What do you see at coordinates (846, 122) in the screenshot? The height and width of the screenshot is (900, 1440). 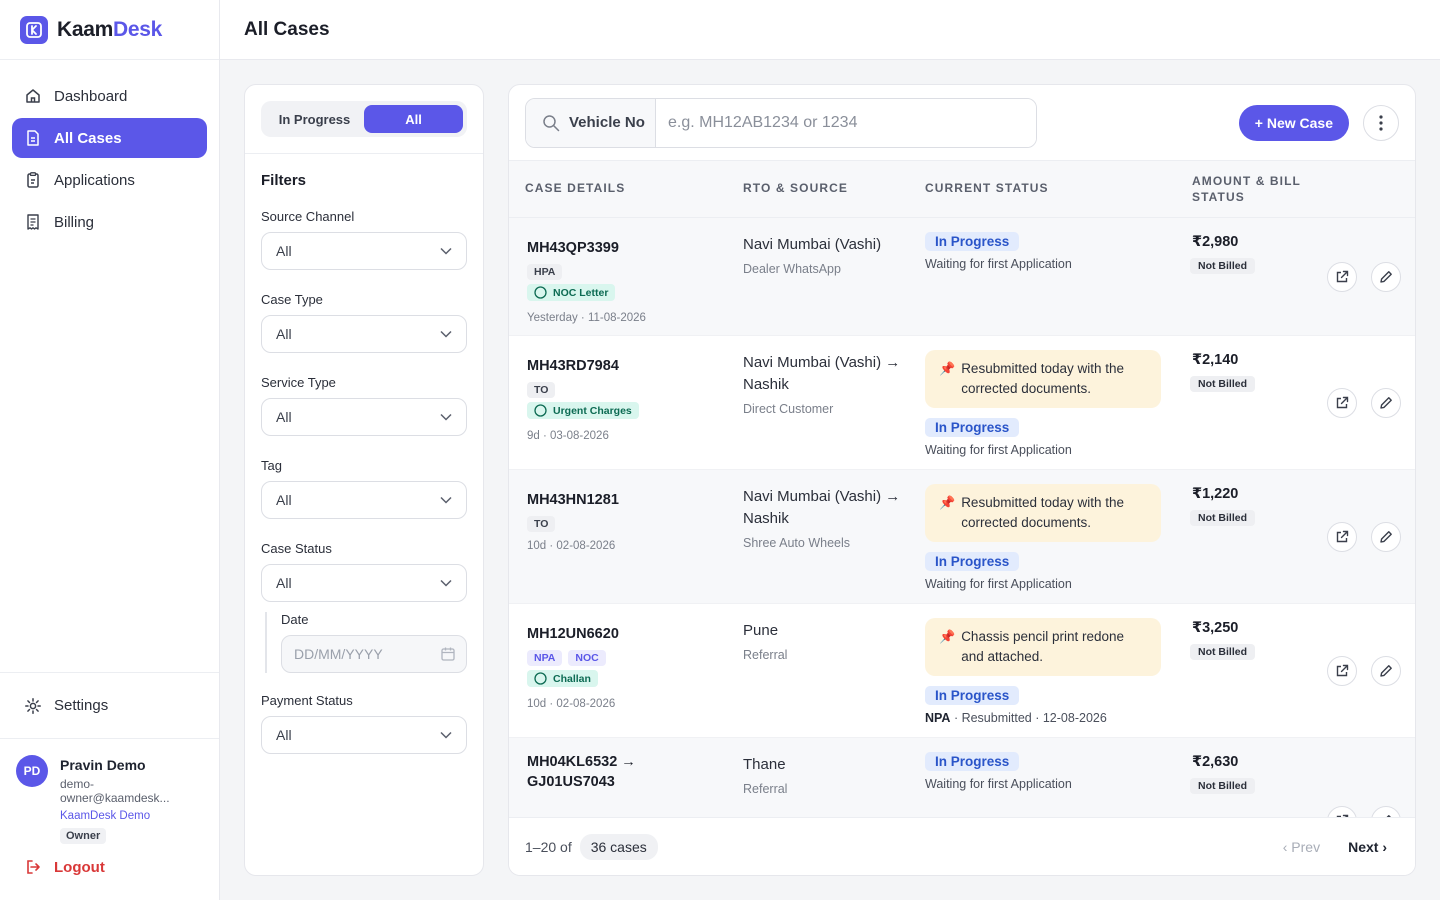 I see `search-input` at bounding box center [846, 122].